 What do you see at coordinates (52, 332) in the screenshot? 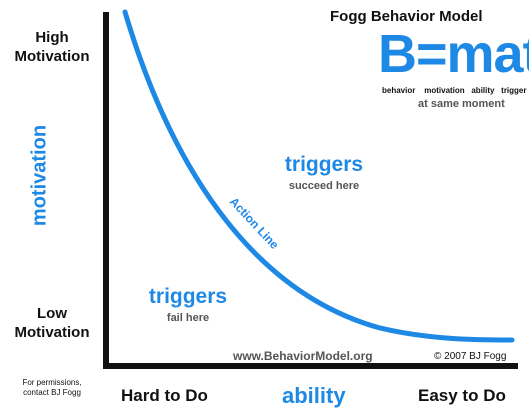
I see `low-label-line2: Motivation` at bounding box center [52, 332].